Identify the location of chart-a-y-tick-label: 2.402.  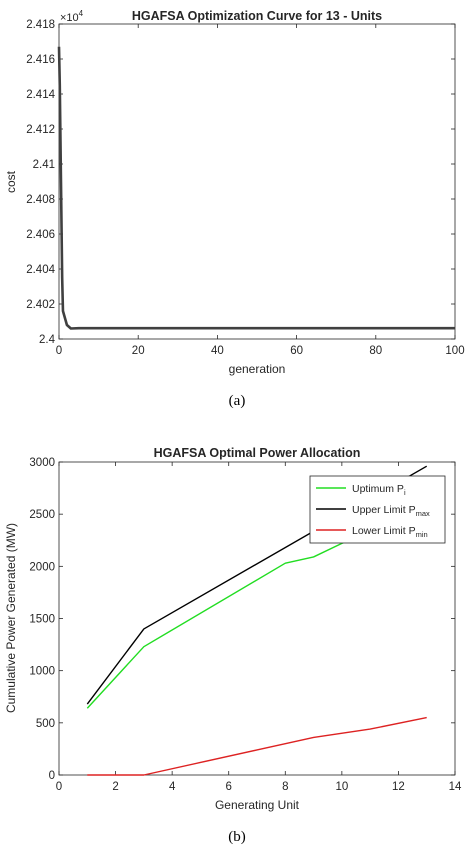
(40, 305).